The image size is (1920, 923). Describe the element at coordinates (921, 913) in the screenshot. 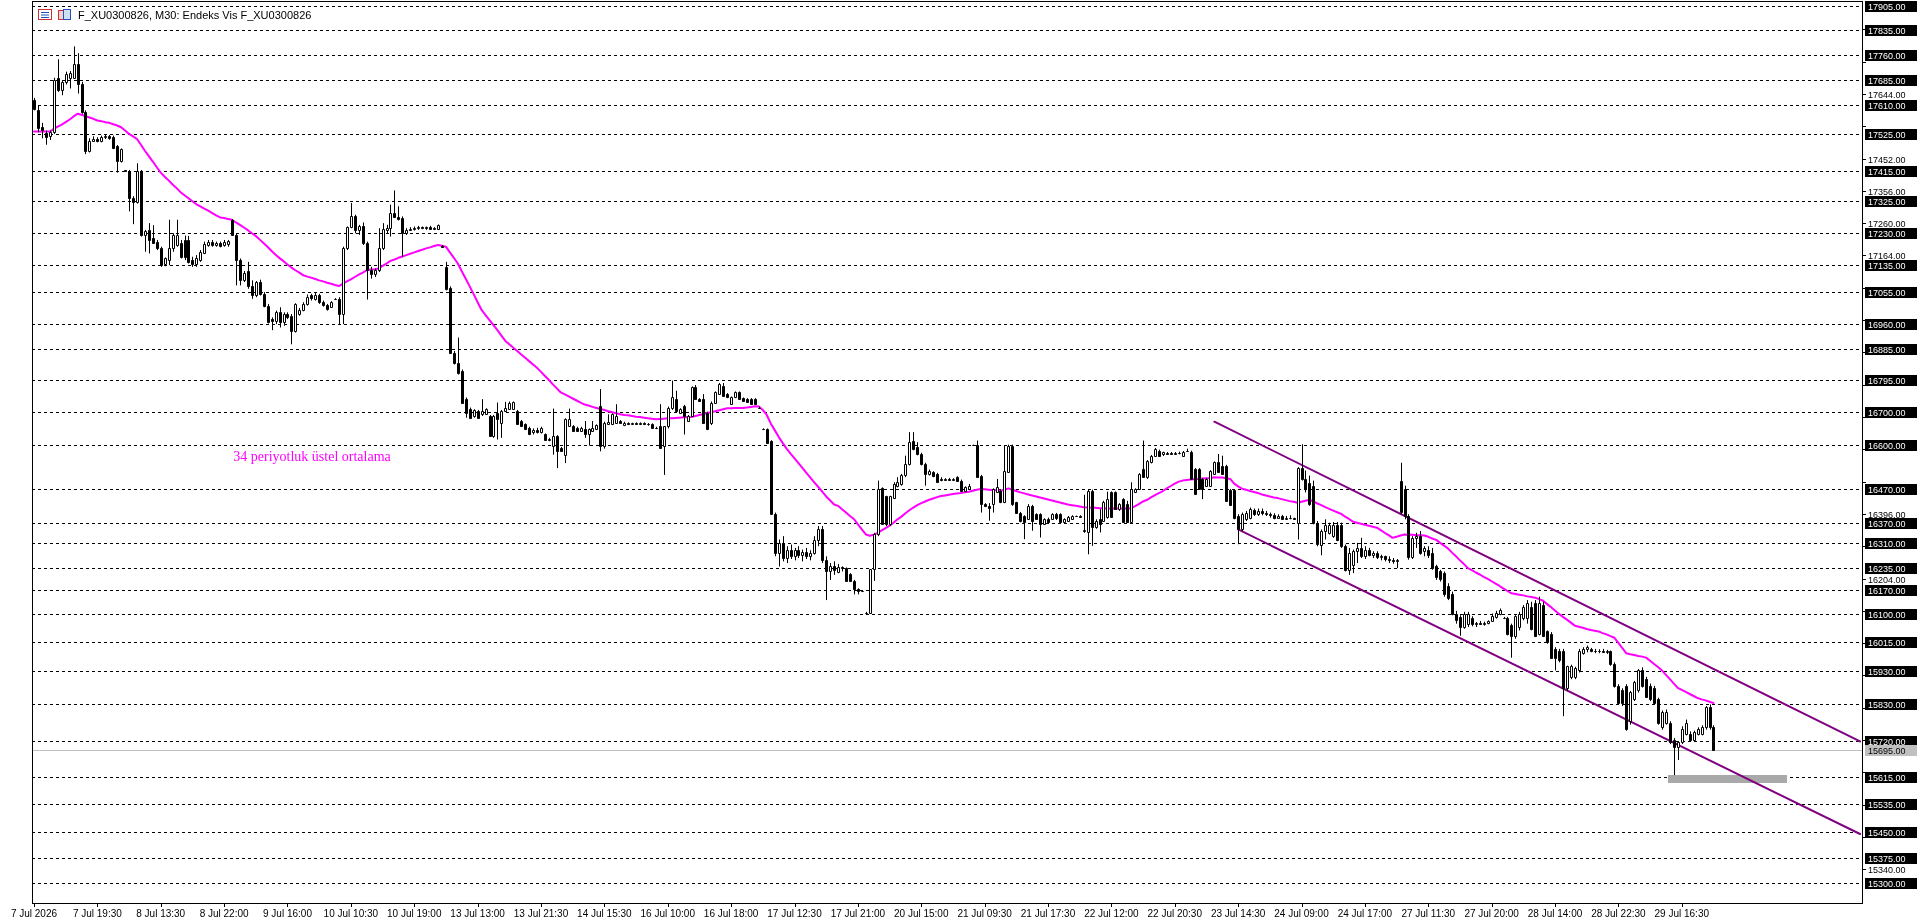

I see `x-tick-label: 20 Jul 15:00` at that location.